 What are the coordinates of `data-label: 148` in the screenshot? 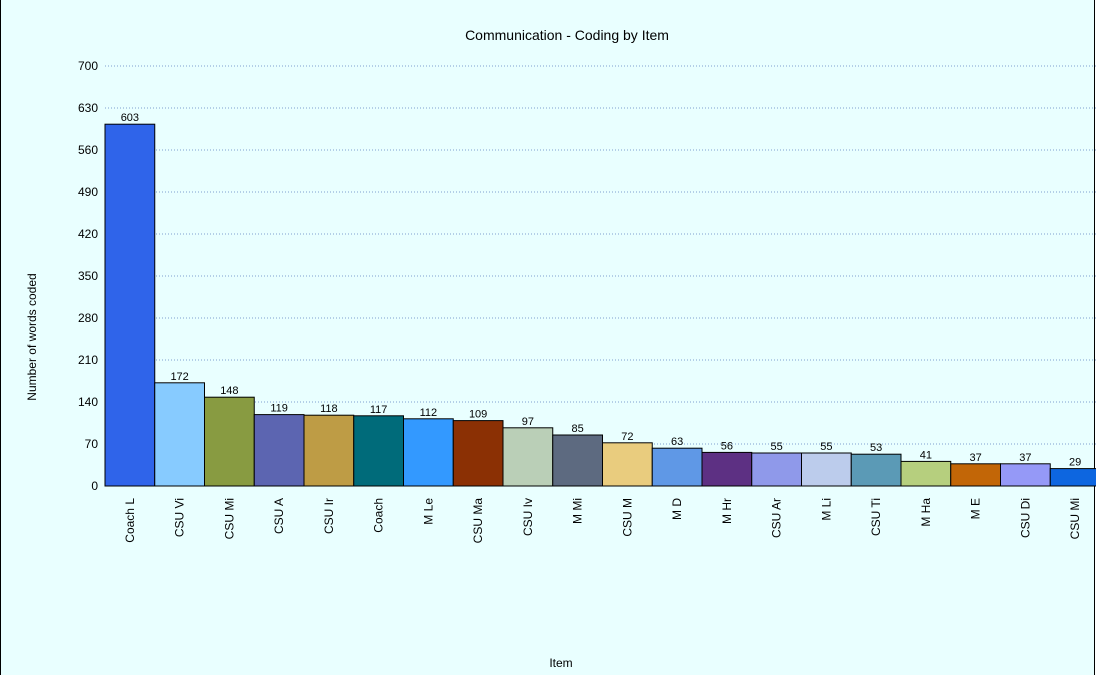 It's located at (229, 391).